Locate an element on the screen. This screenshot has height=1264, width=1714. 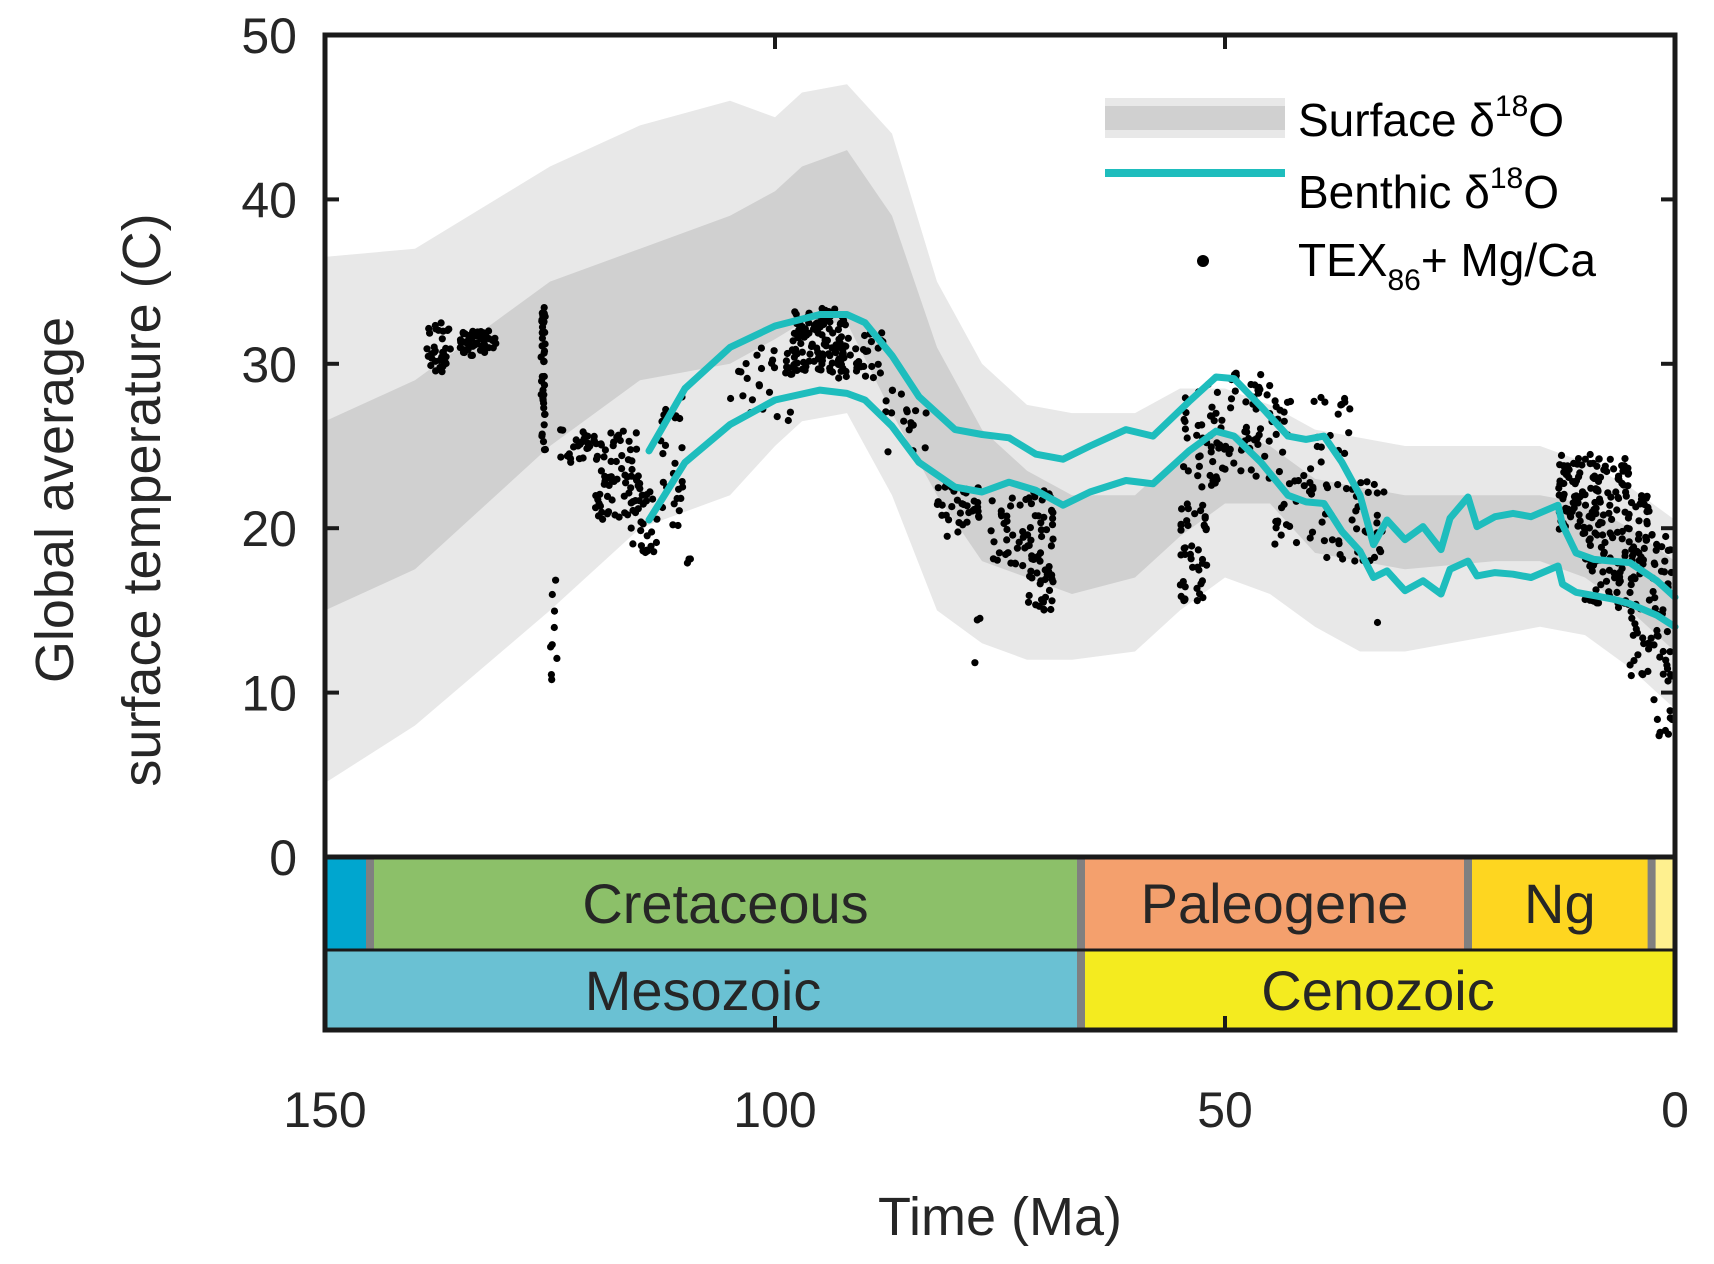
legend-tex-sub: 86 is located at coordinates (1403, 280).